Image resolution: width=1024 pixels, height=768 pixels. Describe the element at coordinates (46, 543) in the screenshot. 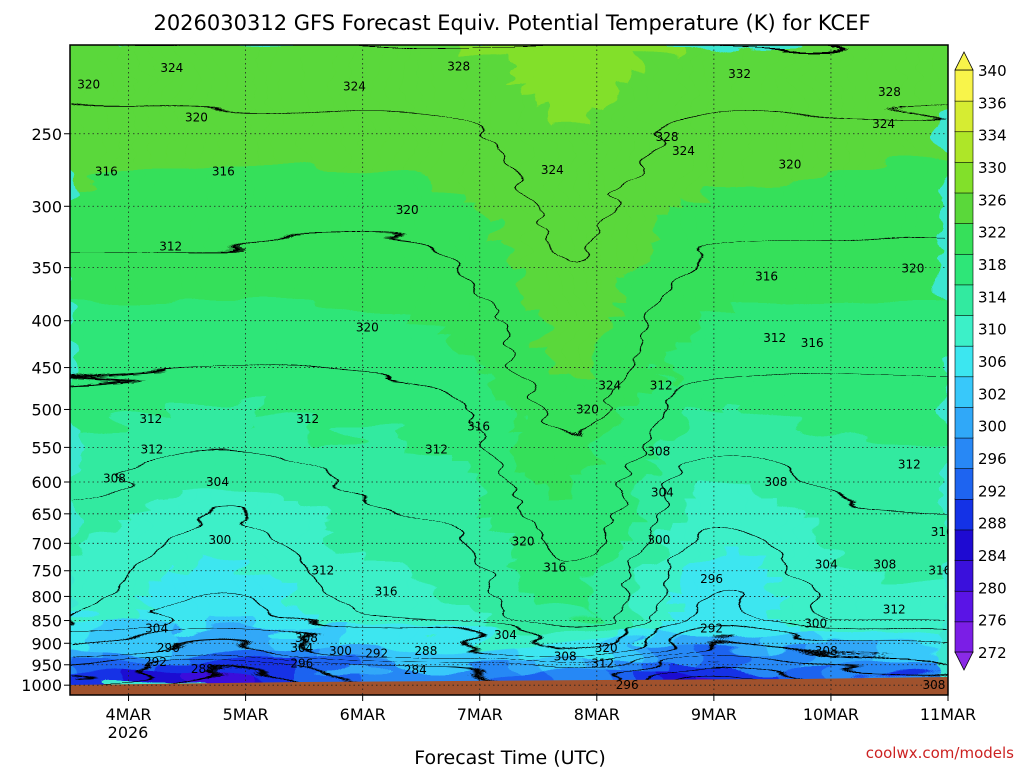

I see `y-tick-label: 700` at that location.